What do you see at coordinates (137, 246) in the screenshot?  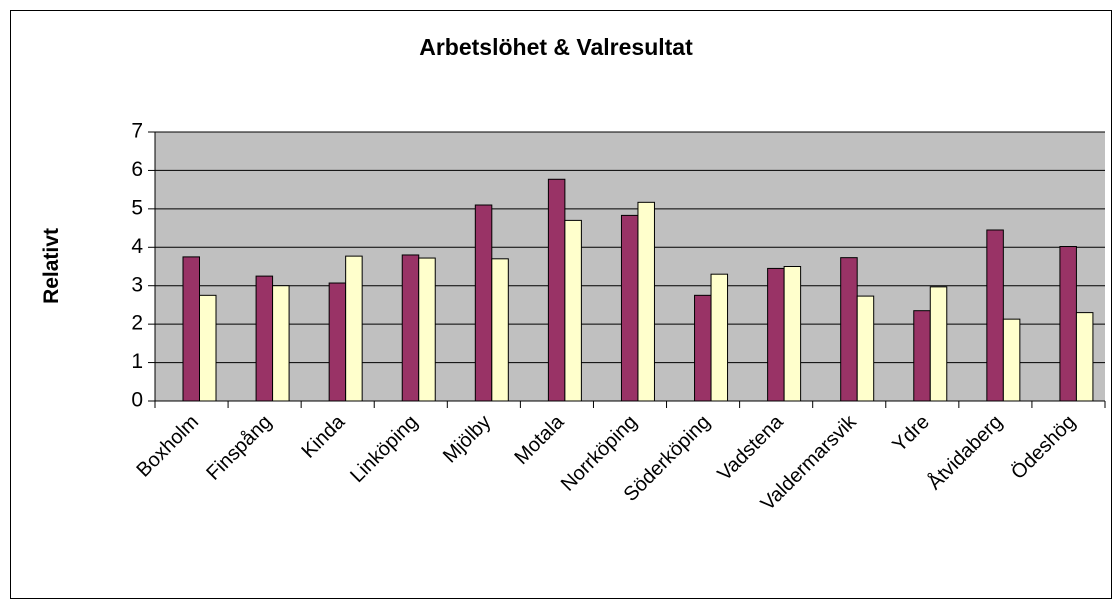 I see `y-tick-label: 4` at bounding box center [137, 246].